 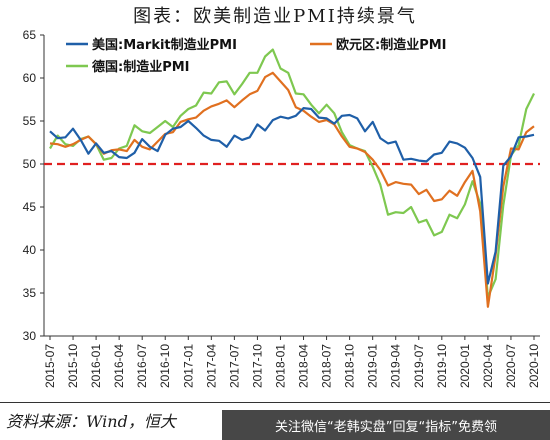 I want to click on watermark-banner: 关注微信“老韩实盘”回复“指标”免费领, so click(x=386, y=425).